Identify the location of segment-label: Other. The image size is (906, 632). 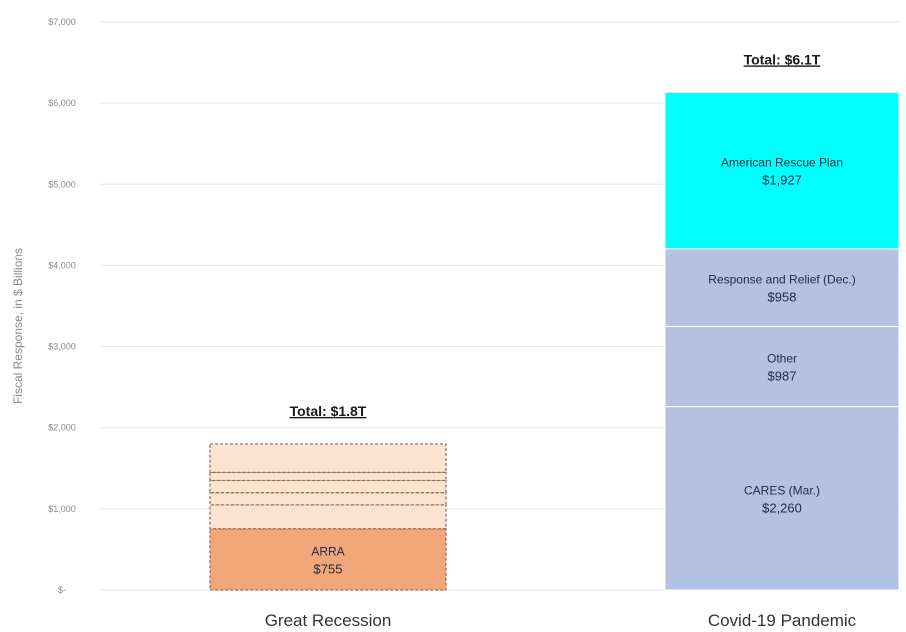
(782, 359).